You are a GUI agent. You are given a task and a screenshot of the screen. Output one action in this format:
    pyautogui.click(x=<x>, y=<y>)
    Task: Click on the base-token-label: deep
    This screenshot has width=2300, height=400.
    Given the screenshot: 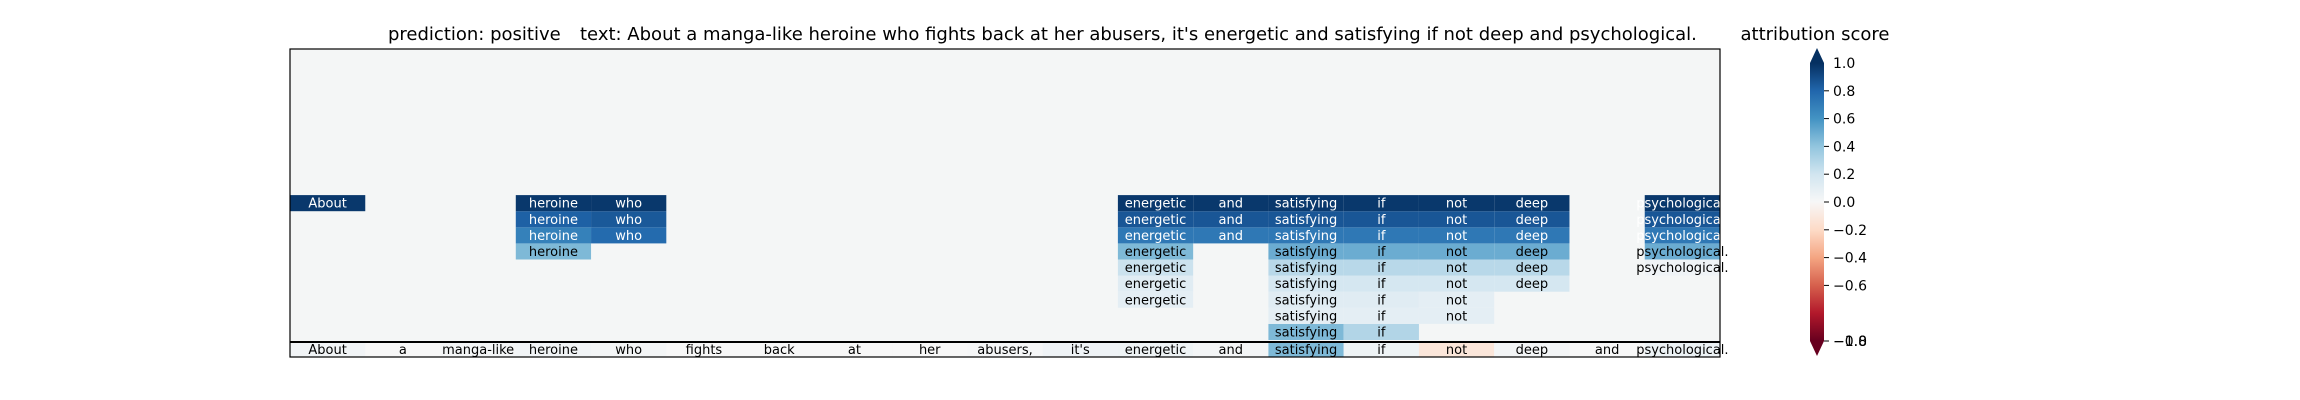 What is the action you would take?
    pyautogui.click(x=1532, y=350)
    